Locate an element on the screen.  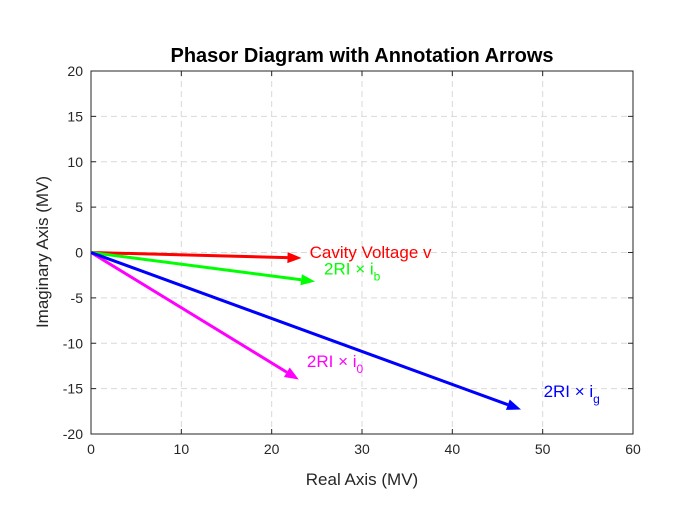
y-tick-label: -5 is located at coordinates (77, 298).